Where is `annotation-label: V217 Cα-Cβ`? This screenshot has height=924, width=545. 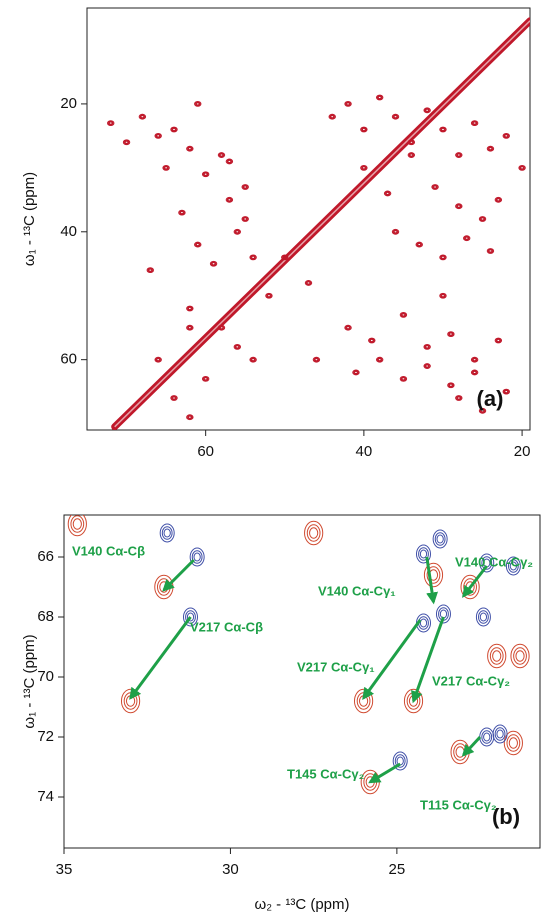 annotation-label: V217 Cα-Cβ is located at coordinates (226, 626).